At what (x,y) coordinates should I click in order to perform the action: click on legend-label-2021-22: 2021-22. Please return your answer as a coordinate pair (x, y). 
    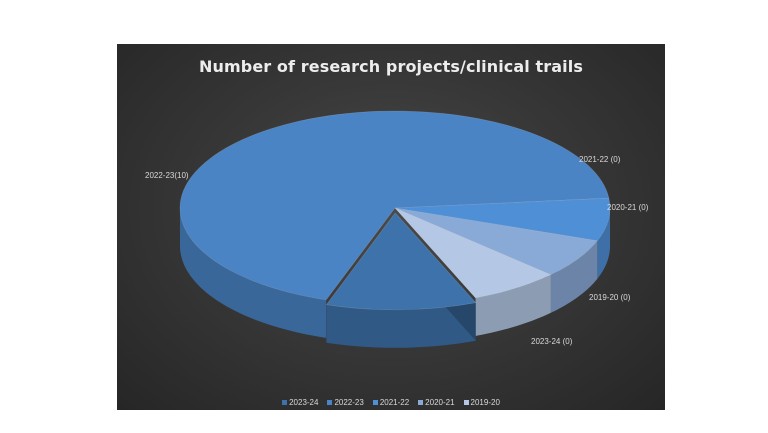
    Looking at the image, I should click on (394, 402).